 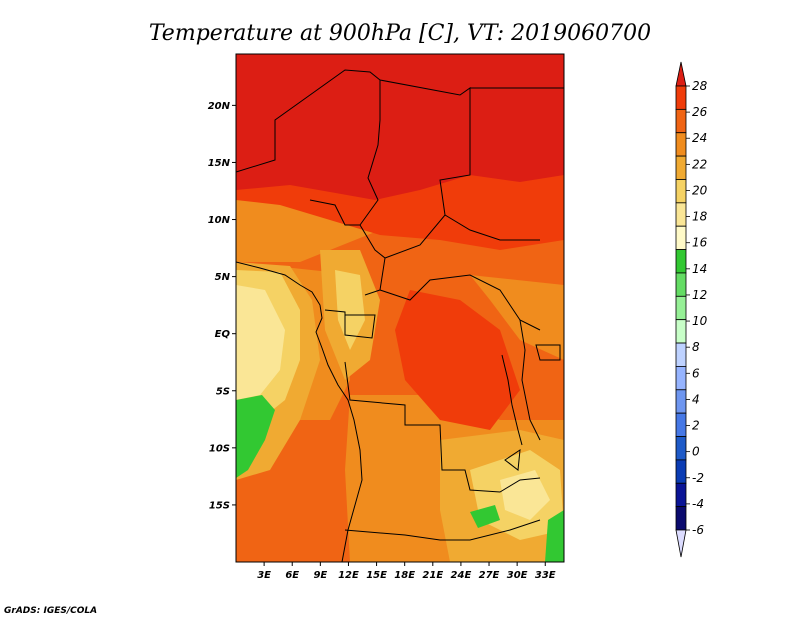 What do you see at coordinates (219, 163) in the screenshot?
I see `lat-tick-label: 15N` at bounding box center [219, 163].